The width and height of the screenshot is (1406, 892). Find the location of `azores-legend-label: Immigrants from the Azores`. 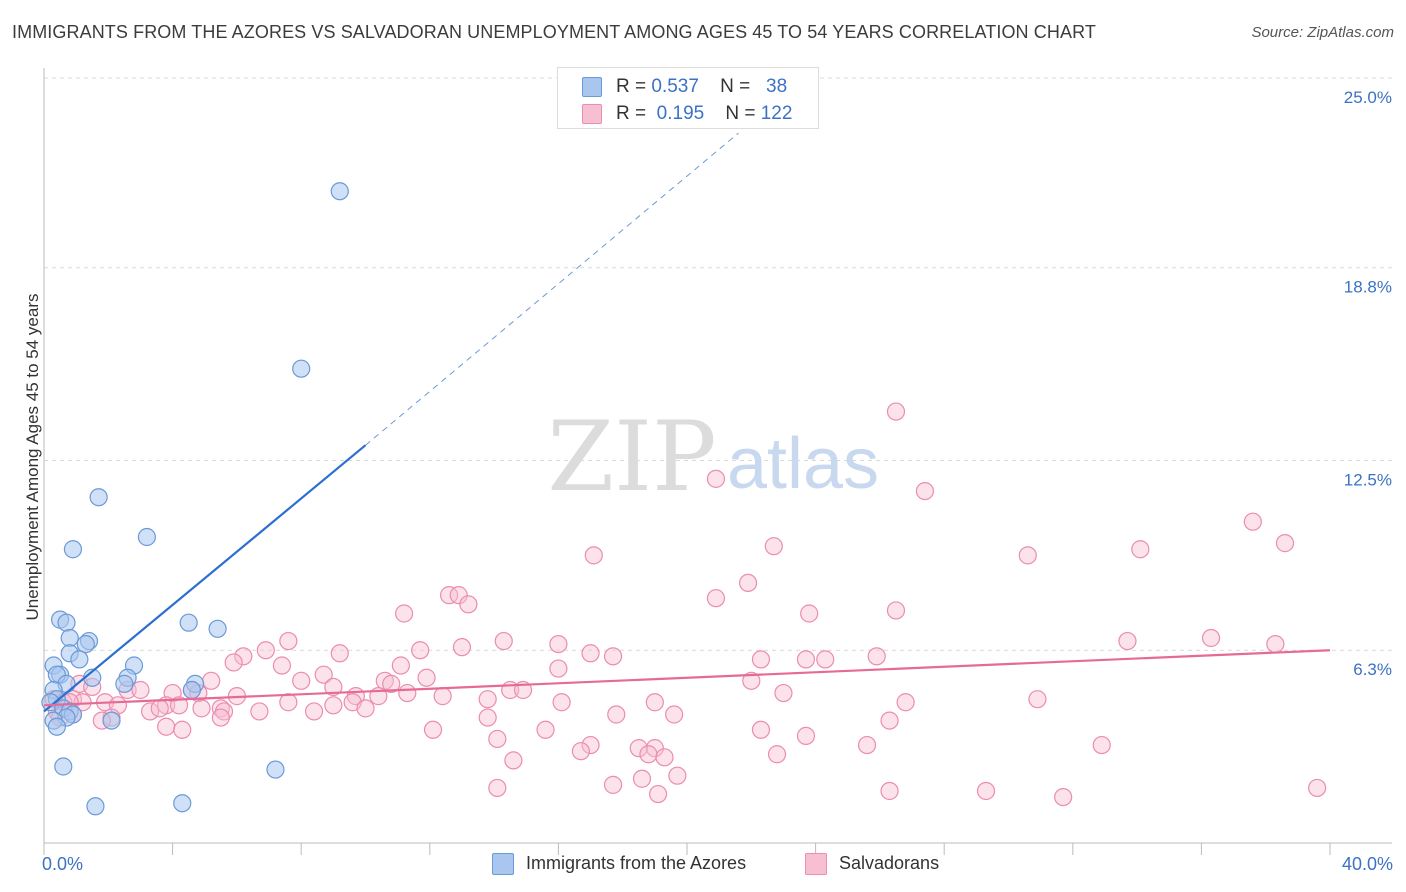

azores-legend-label: Immigrants from the Azores is located at coordinates (636, 863).